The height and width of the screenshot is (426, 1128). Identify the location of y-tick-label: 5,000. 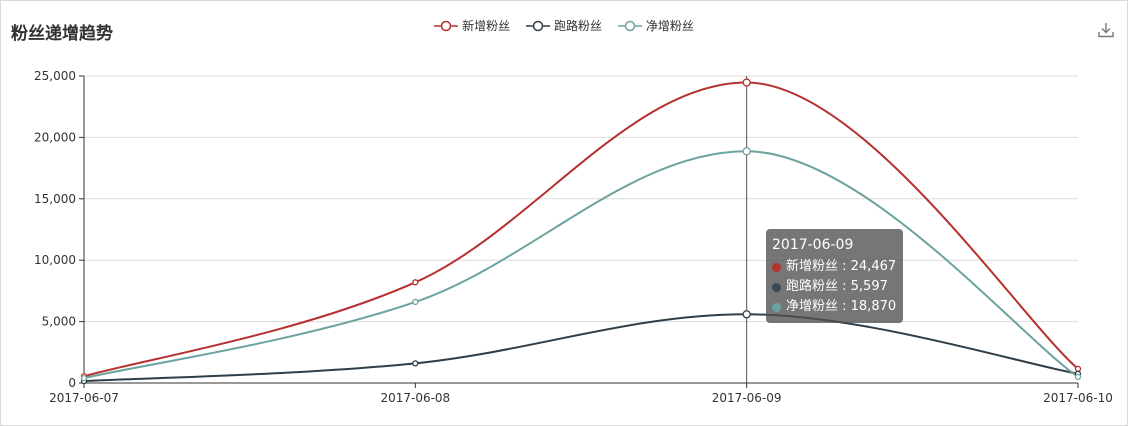
(59, 322).